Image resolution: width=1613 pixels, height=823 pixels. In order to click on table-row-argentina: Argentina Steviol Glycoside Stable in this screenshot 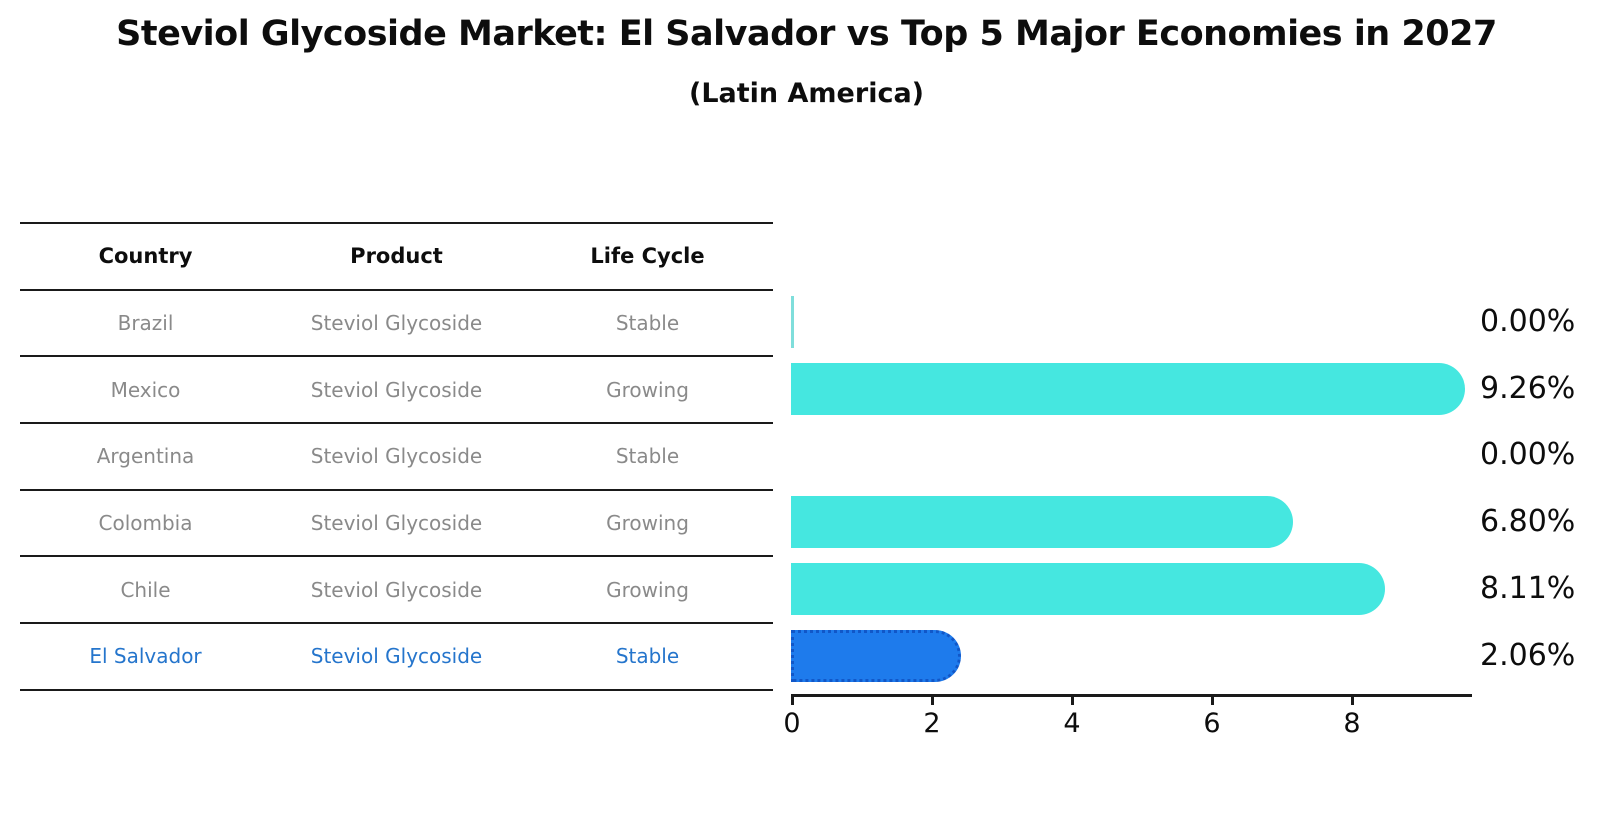, I will do `click(396, 457)`.